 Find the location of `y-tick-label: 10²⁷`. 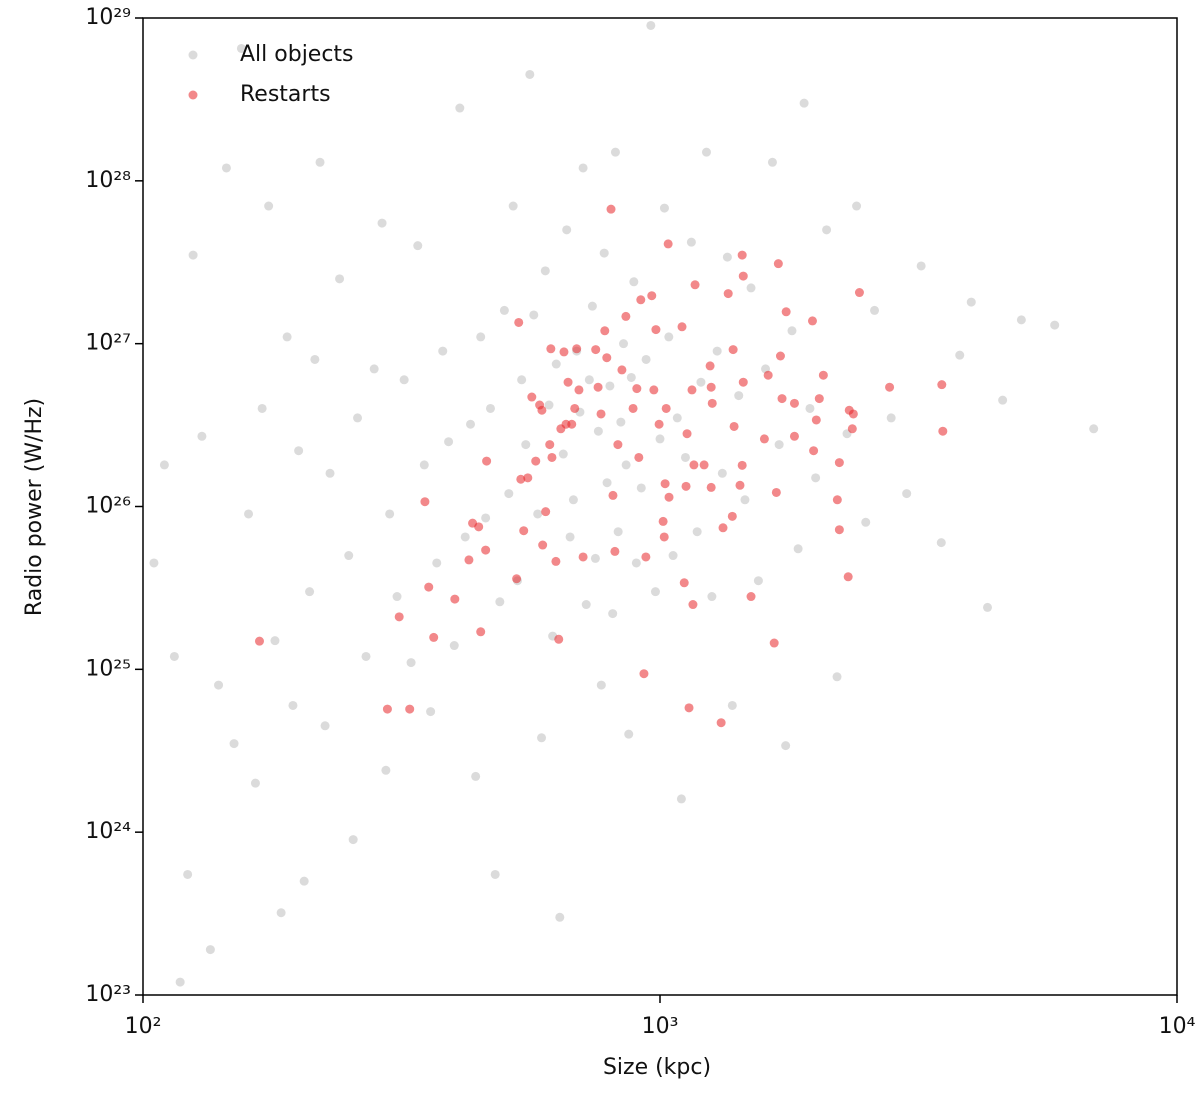

y-tick-label: 10²⁷ is located at coordinates (108, 343).